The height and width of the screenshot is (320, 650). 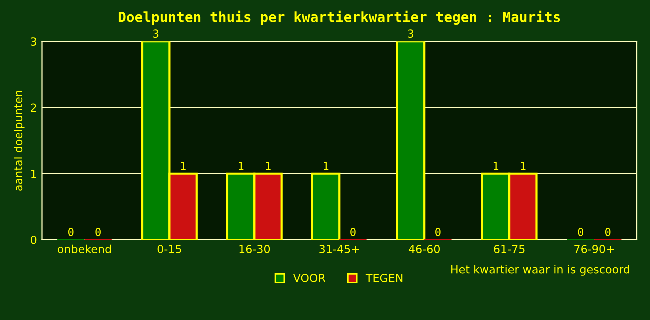 I want to click on x-tick-label: 0-15, so click(x=170, y=249).